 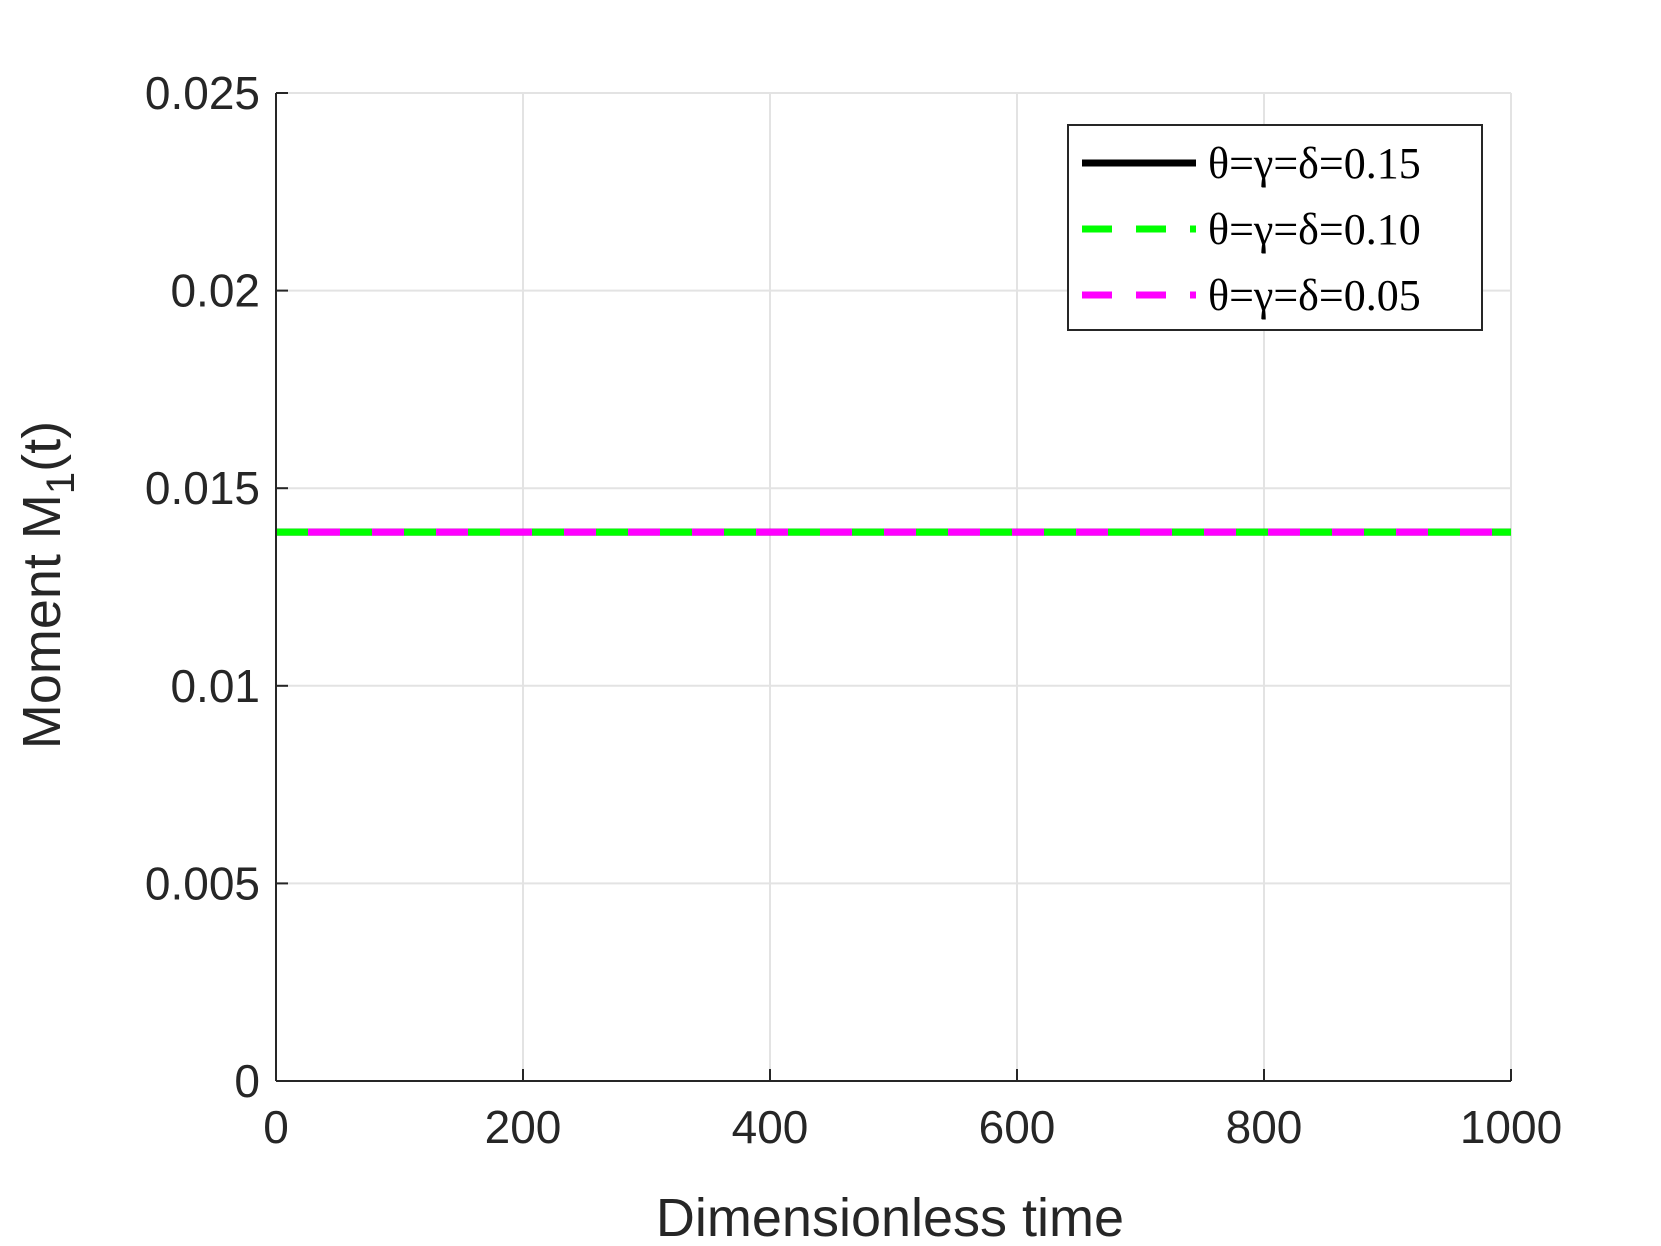 I want to click on y-axis-title: Moment M1(t), so click(x=47, y=585).